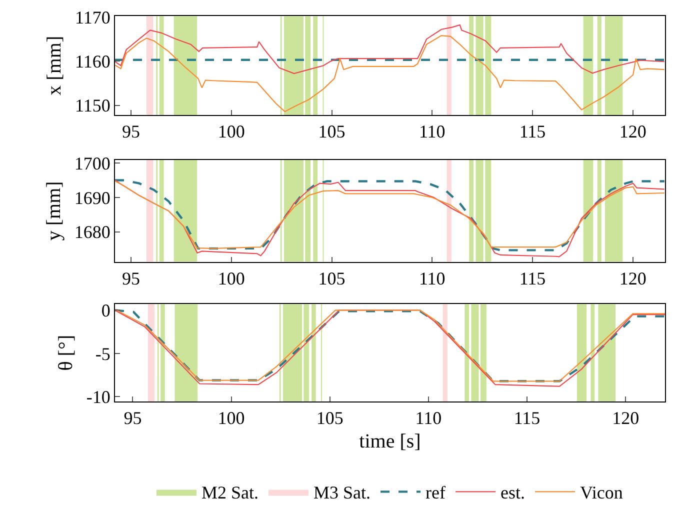 The width and height of the screenshot is (685, 515). I want to click on y-tick-label: -10, so click(98, 397).